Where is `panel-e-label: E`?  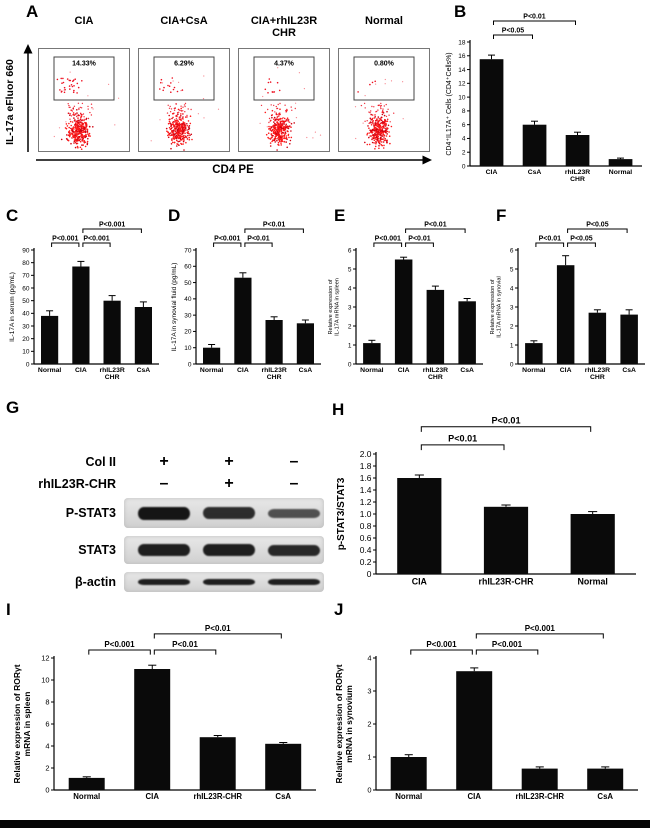
panel-e-label: E is located at coordinates (340, 215).